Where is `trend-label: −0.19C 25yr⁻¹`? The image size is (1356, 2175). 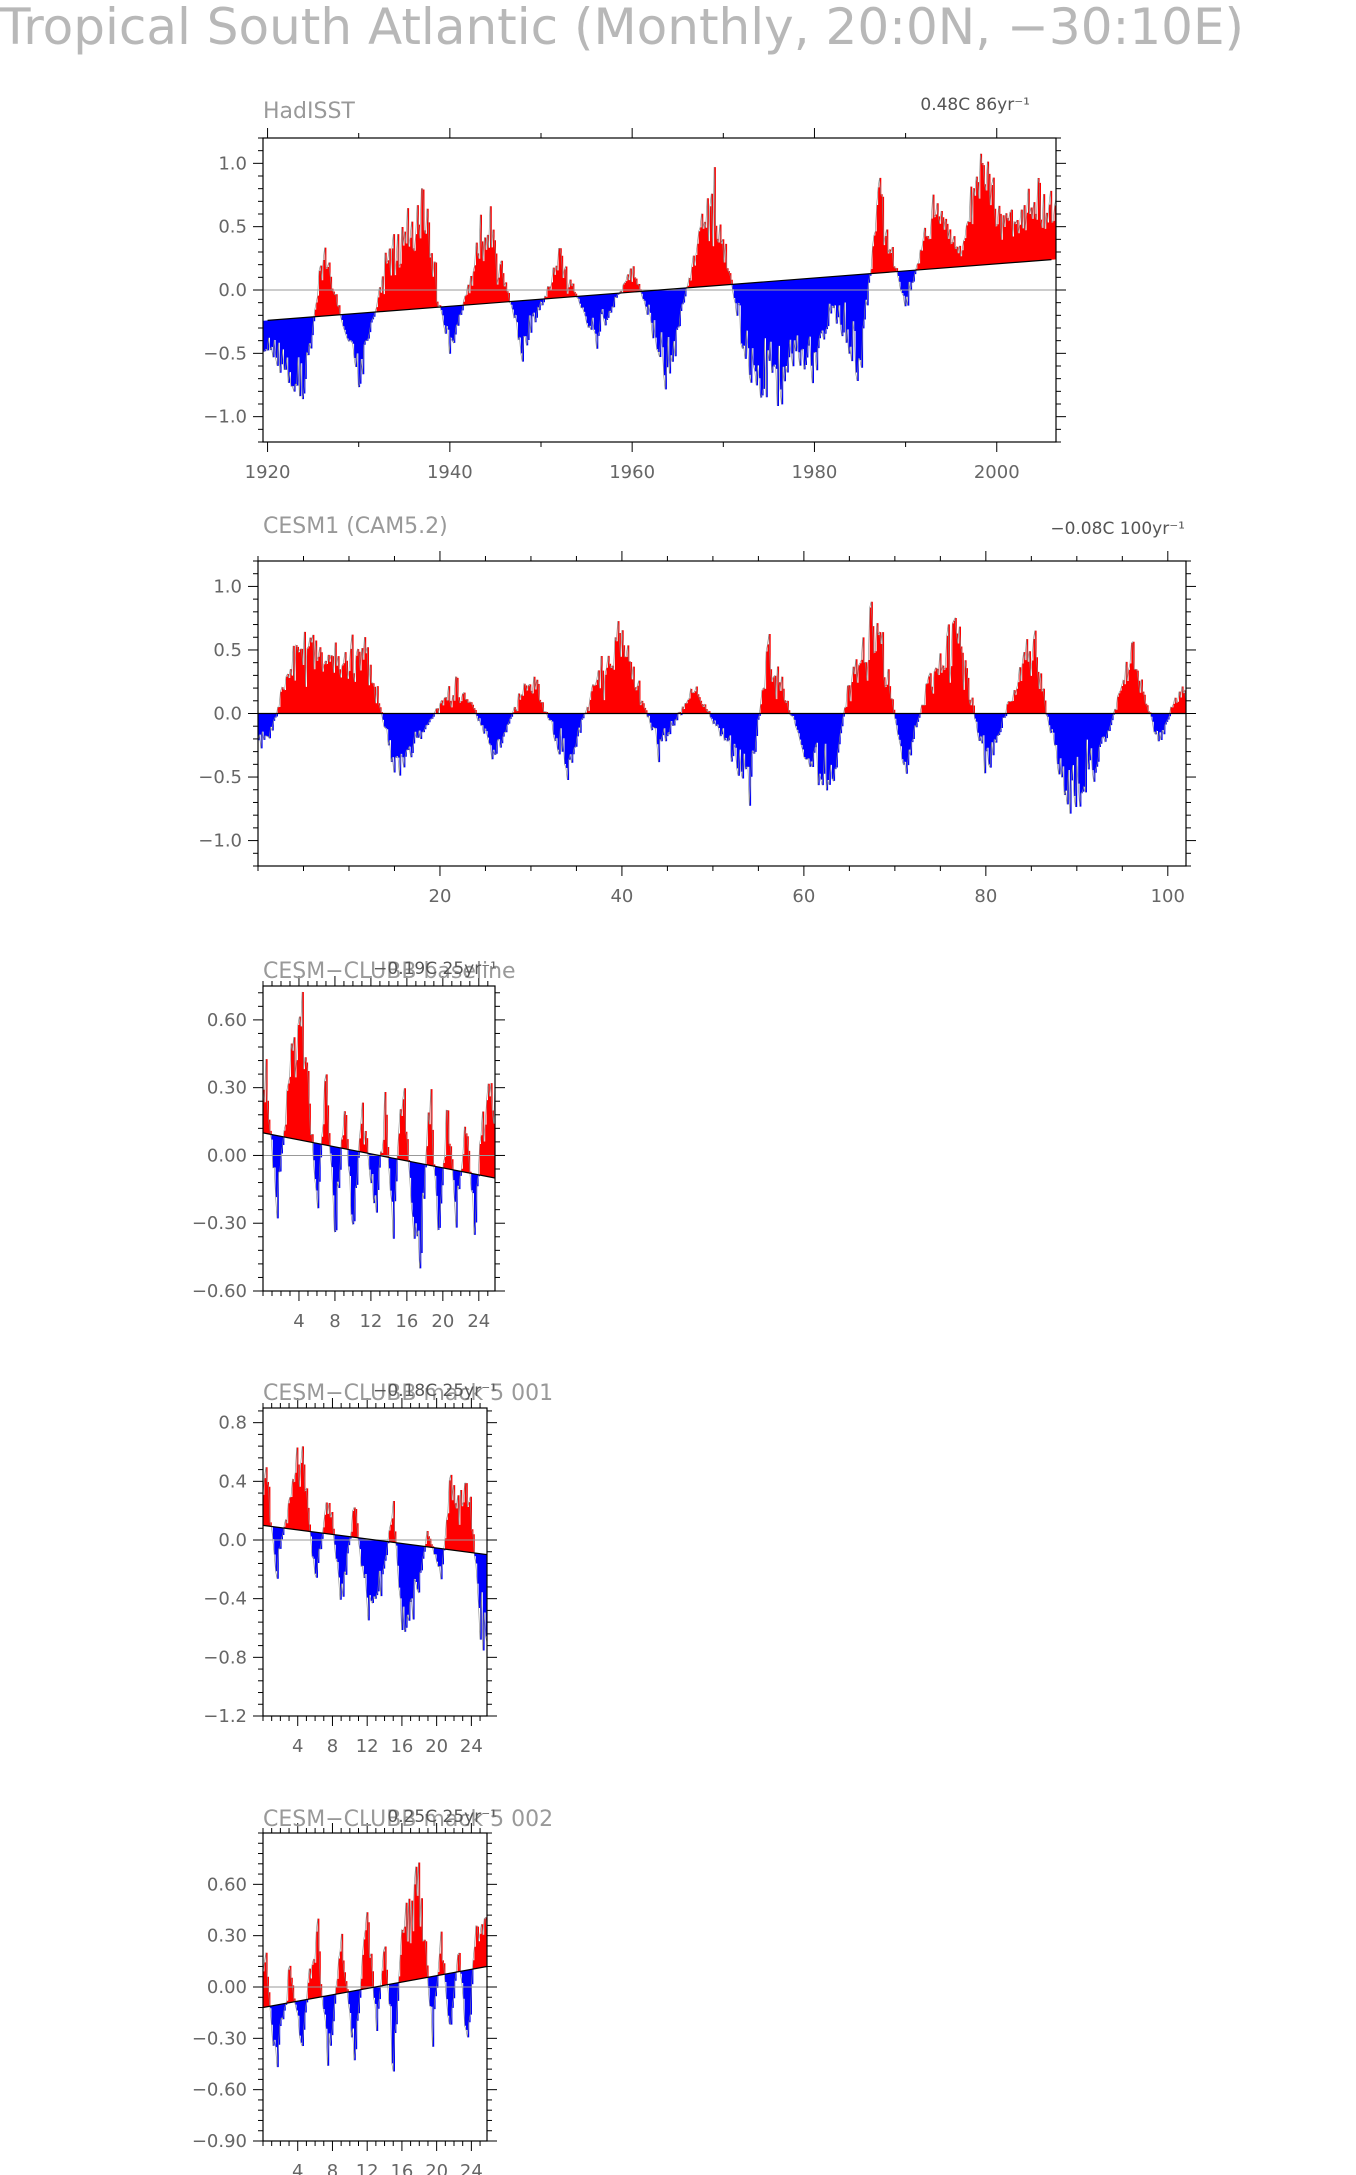
trend-label: −0.19C 25yr⁻¹ is located at coordinates (435, 969).